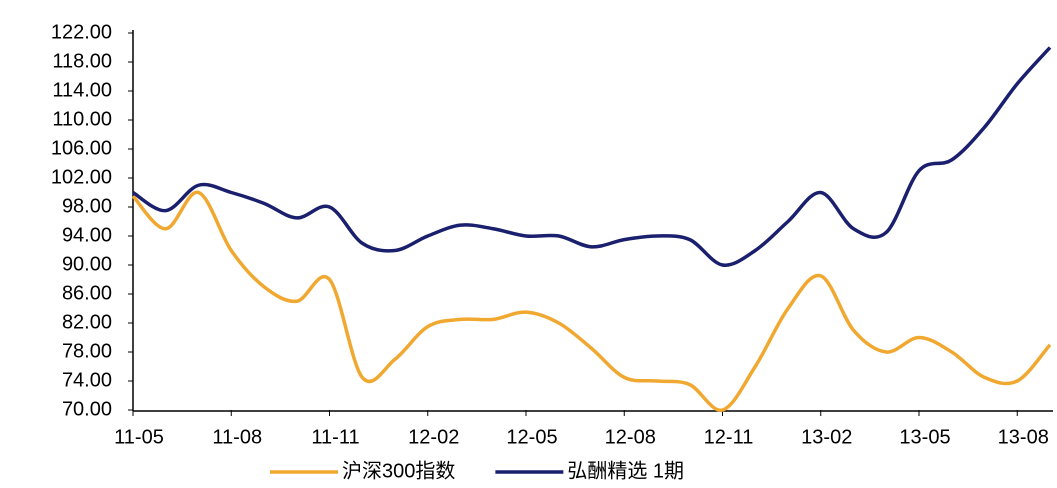 The image size is (1057, 488). I want to click on legend-label: 沪深300指数, so click(398, 470).